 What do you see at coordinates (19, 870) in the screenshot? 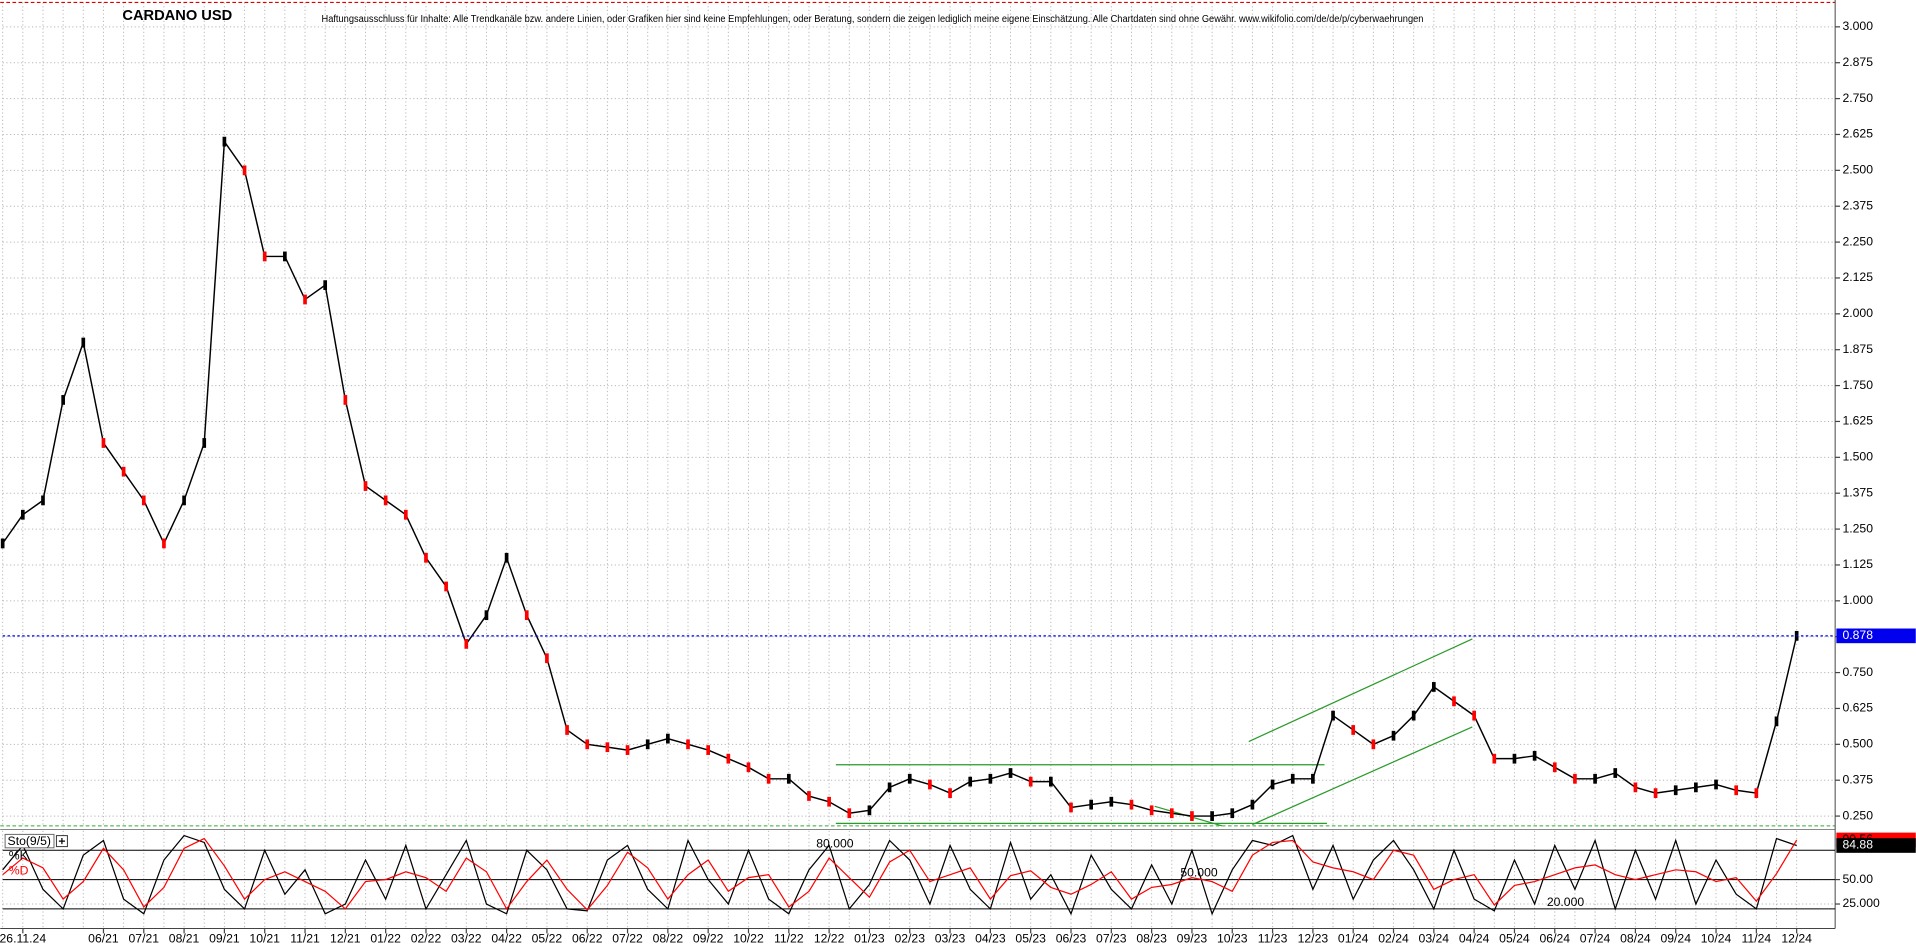
I see `legend-entry: %D` at bounding box center [19, 870].